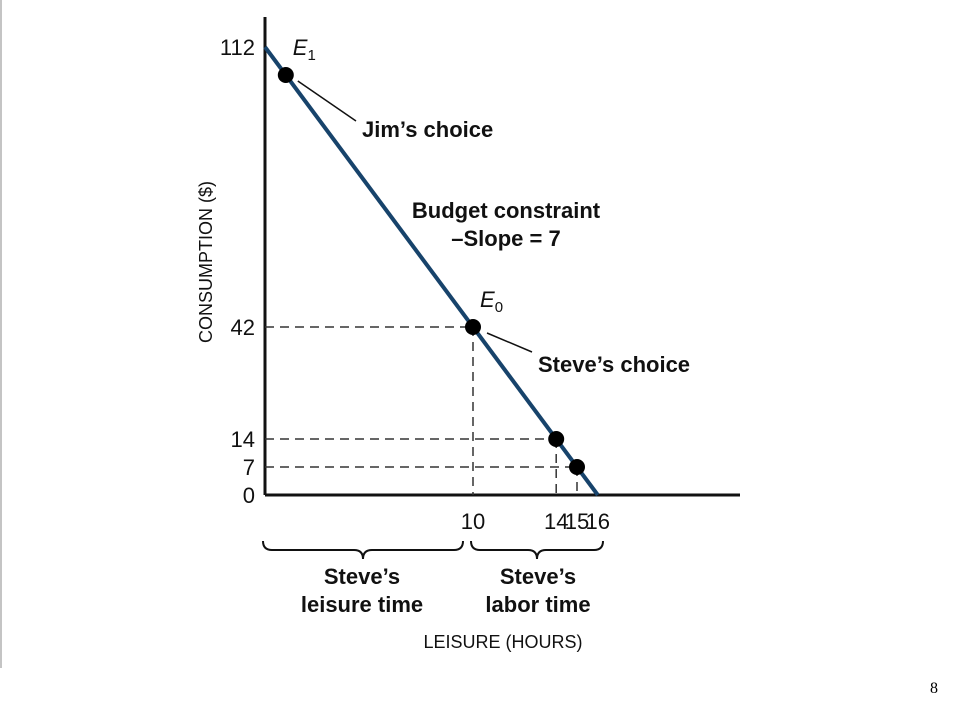 This screenshot has width=960, height=720. Describe the element at coordinates (206, 262) in the screenshot. I see `y-axis-title: CONSUMPTION ($)` at that location.